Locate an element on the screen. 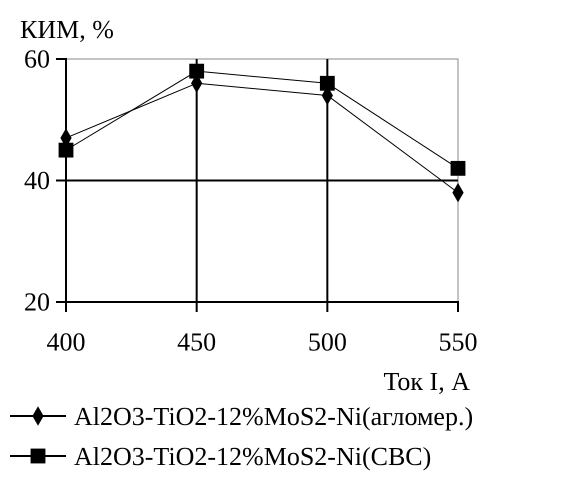 This screenshot has height=478, width=574. x-tick-label: 550 is located at coordinates (458, 341).